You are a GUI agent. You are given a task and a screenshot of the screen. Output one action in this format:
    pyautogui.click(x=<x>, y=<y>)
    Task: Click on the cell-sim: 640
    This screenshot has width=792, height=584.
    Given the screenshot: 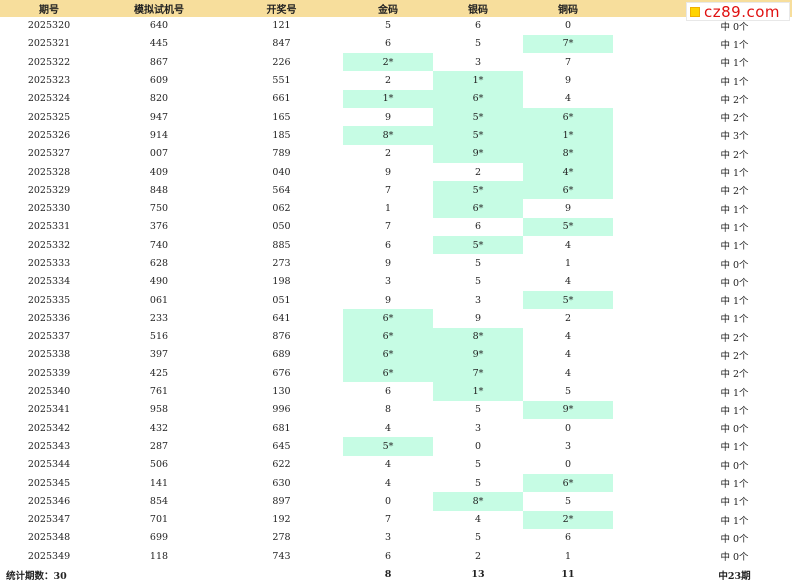 What is the action you would take?
    pyautogui.click(x=159, y=26)
    